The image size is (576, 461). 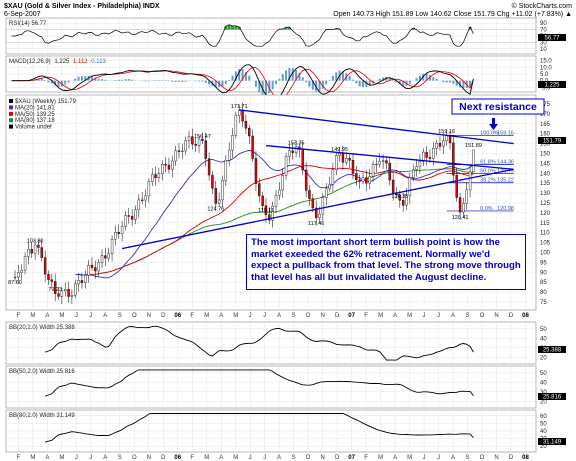 I want to click on price-annotation: 103.80, so click(x=35, y=241).